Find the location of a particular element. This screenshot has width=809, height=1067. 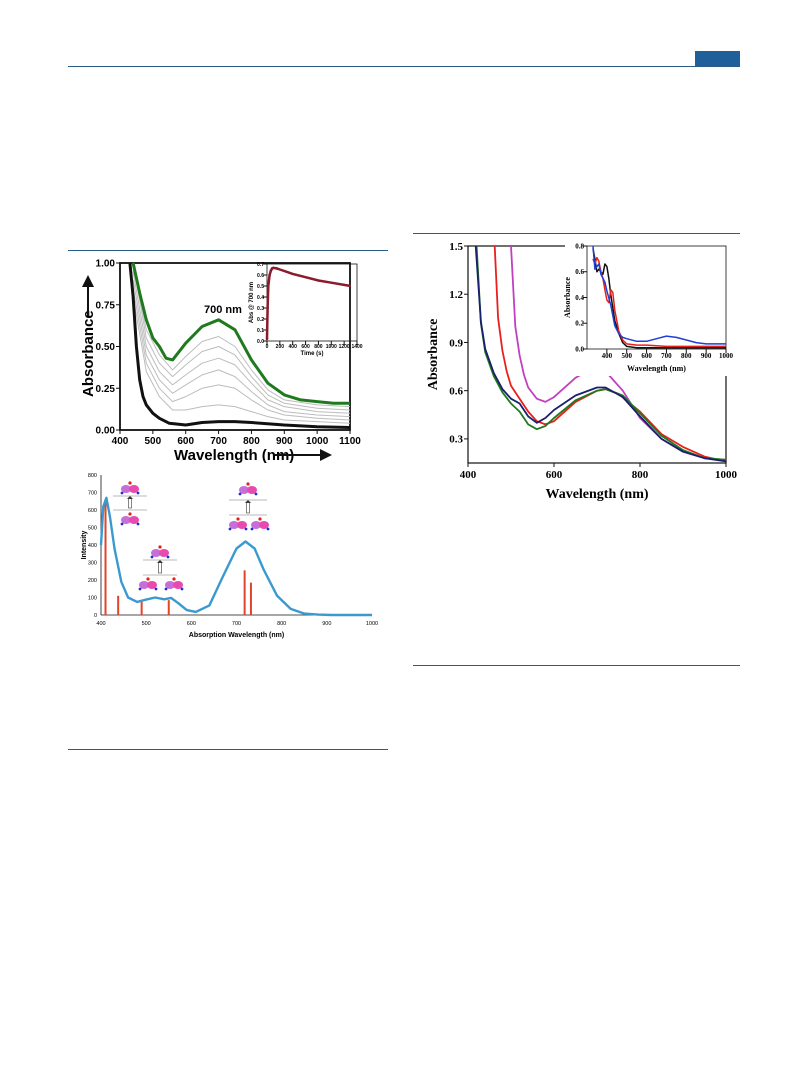

fig-a-inset-x-tick-label: 600 is located at coordinates (305, 347).